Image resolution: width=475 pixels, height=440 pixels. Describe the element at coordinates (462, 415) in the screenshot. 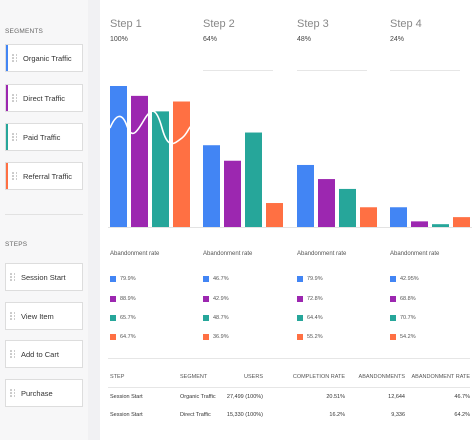

I see `table-cell: 64.2%` at that location.